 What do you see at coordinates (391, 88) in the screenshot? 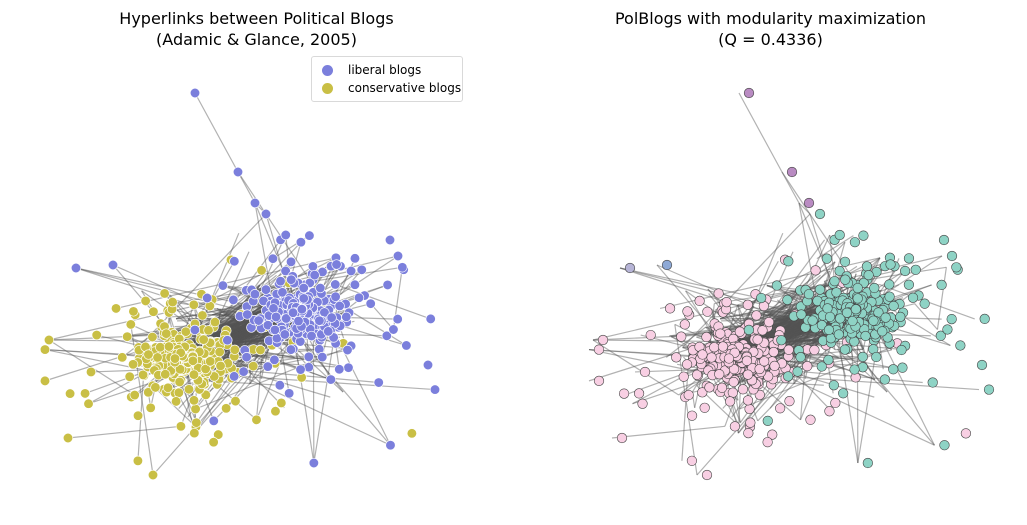
I see `legend-item-conservative: conservative blogs` at bounding box center [391, 88].